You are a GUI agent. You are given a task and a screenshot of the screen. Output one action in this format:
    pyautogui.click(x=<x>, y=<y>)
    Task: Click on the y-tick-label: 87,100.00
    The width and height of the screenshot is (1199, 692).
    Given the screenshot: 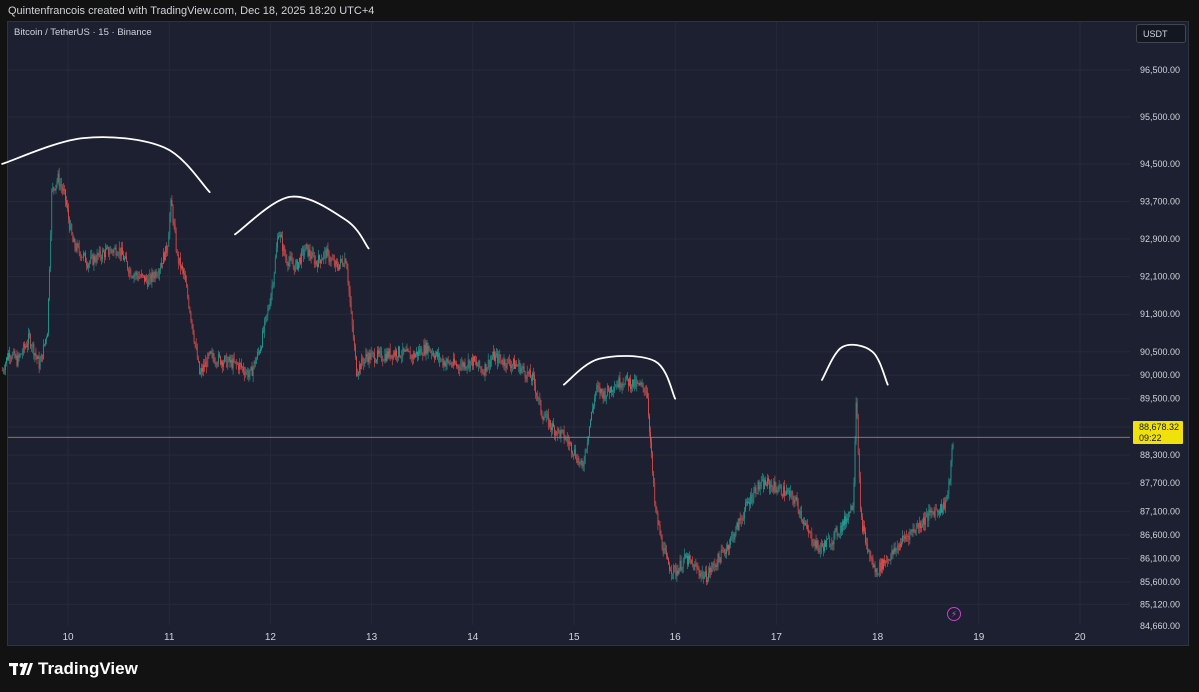 What is the action you would take?
    pyautogui.click(x=1160, y=511)
    